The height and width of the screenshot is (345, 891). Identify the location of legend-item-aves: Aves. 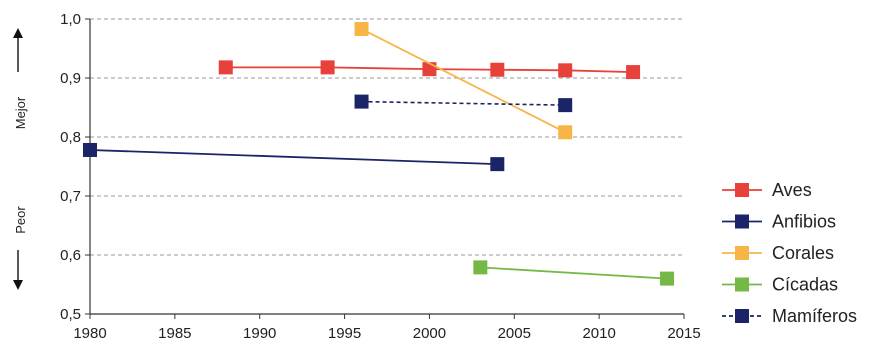
(767, 190).